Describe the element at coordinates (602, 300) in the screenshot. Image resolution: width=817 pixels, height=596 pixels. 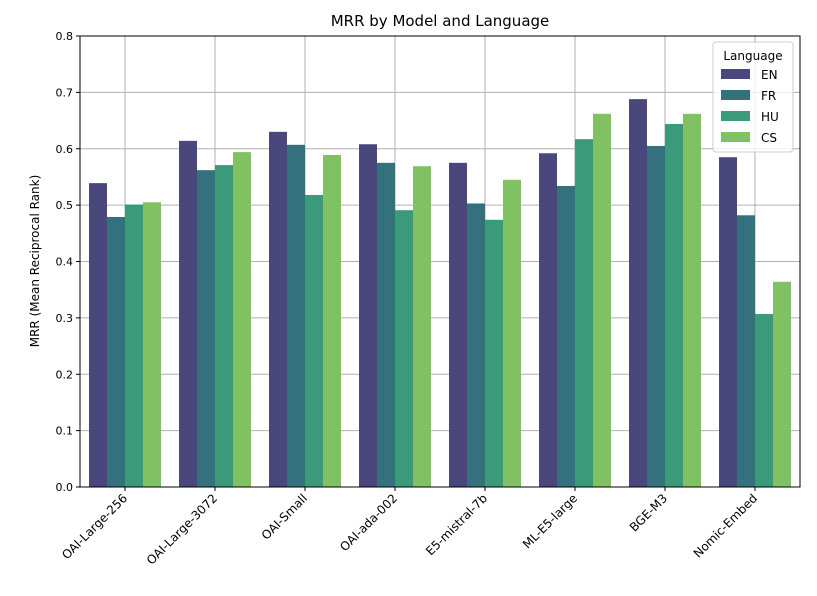
I see `bar-cs-ml-e5-large` at that location.